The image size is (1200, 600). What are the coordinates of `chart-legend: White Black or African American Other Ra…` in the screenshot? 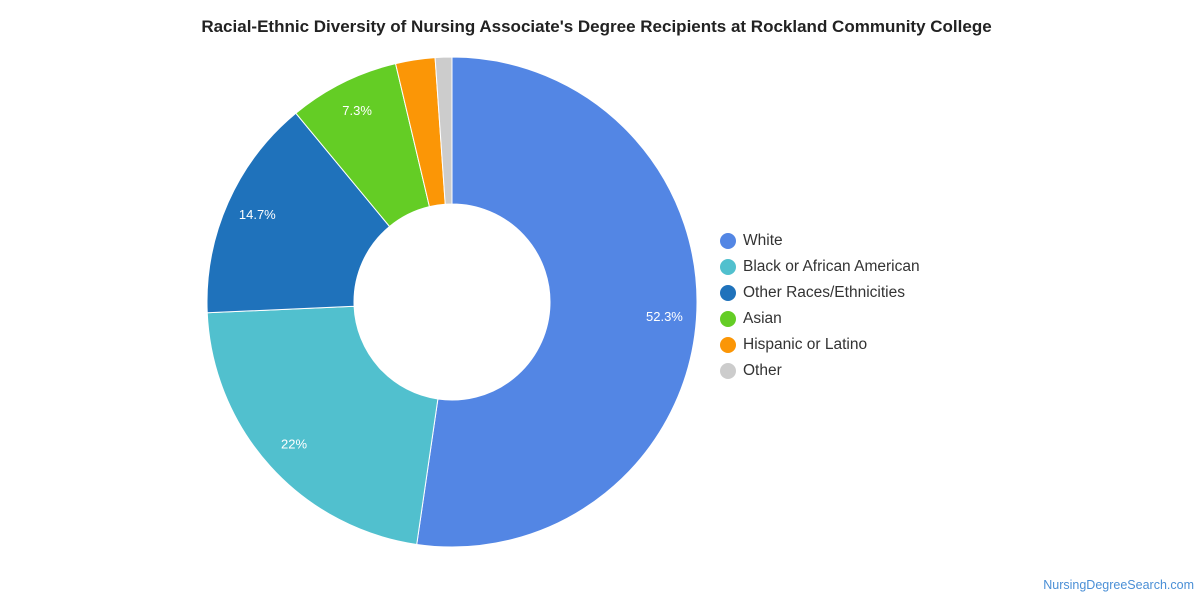 It's located at (820, 306).